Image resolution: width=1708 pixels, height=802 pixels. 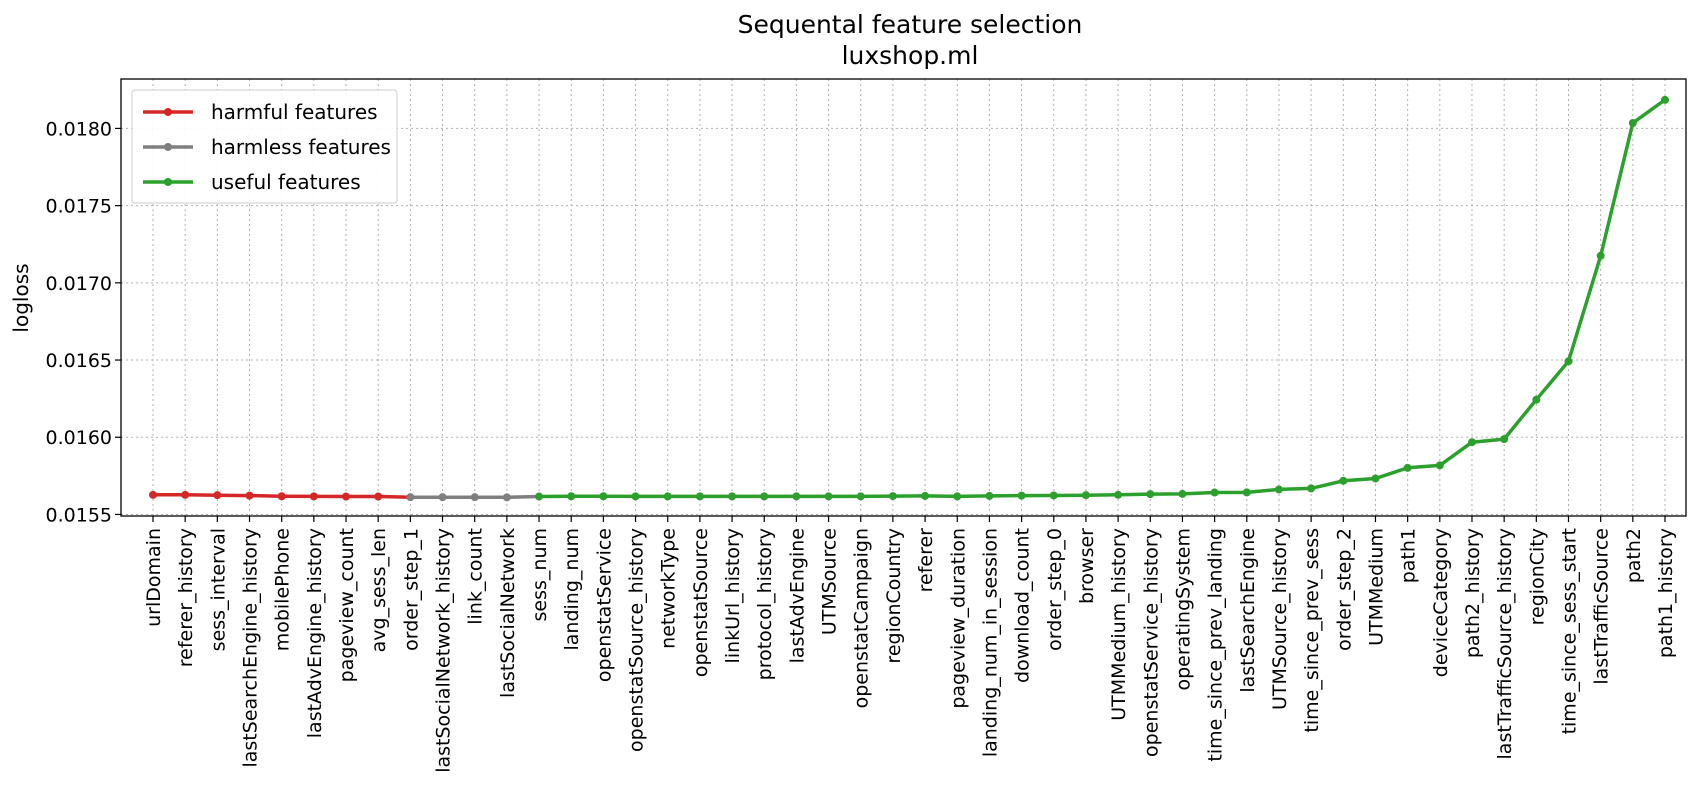 What do you see at coordinates (1312, 630) in the screenshot?
I see `x-tick-label: time_since_prev_sess` at bounding box center [1312, 630].